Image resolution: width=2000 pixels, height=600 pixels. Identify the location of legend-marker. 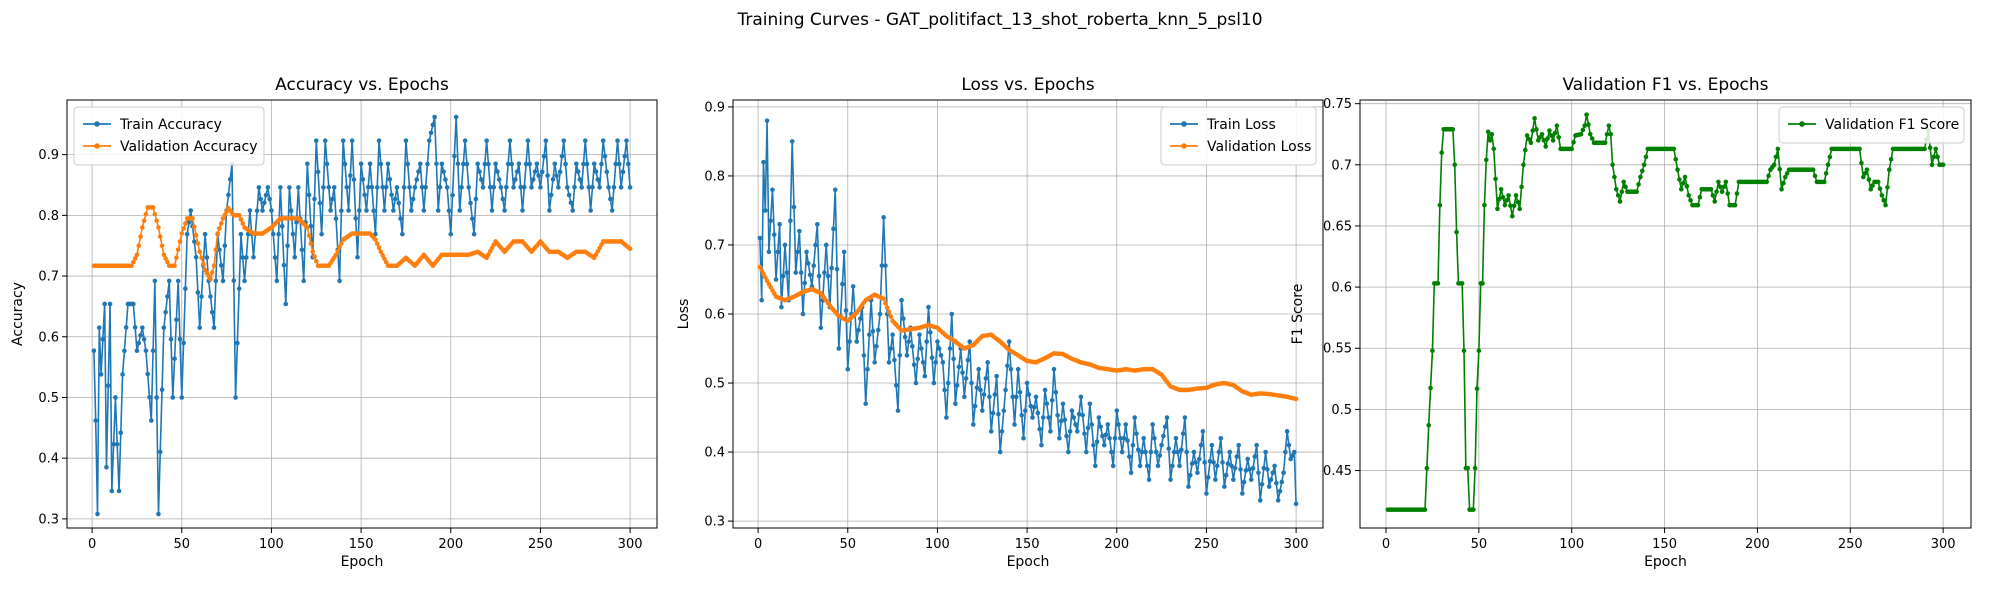
(97, 124).